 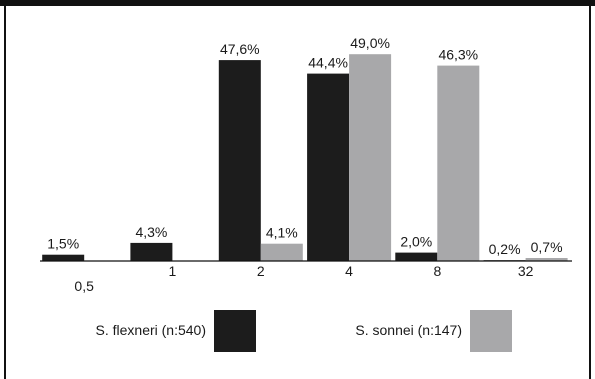 What do you see at coordinates (84, 286) in the screenshot?
I see `tick-label: 0,5` at bounding box center [84, 286].